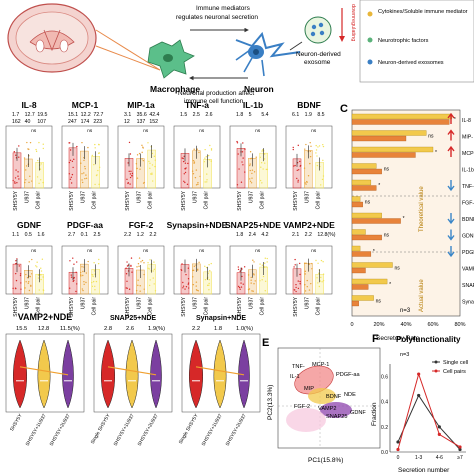 Image resolution: width=474 pixels, height=474 pixels. What do you see at coordinates (196, 115) in the screenshot?
I see `cyto-num: 2.5` at bounding box center [196, 115].